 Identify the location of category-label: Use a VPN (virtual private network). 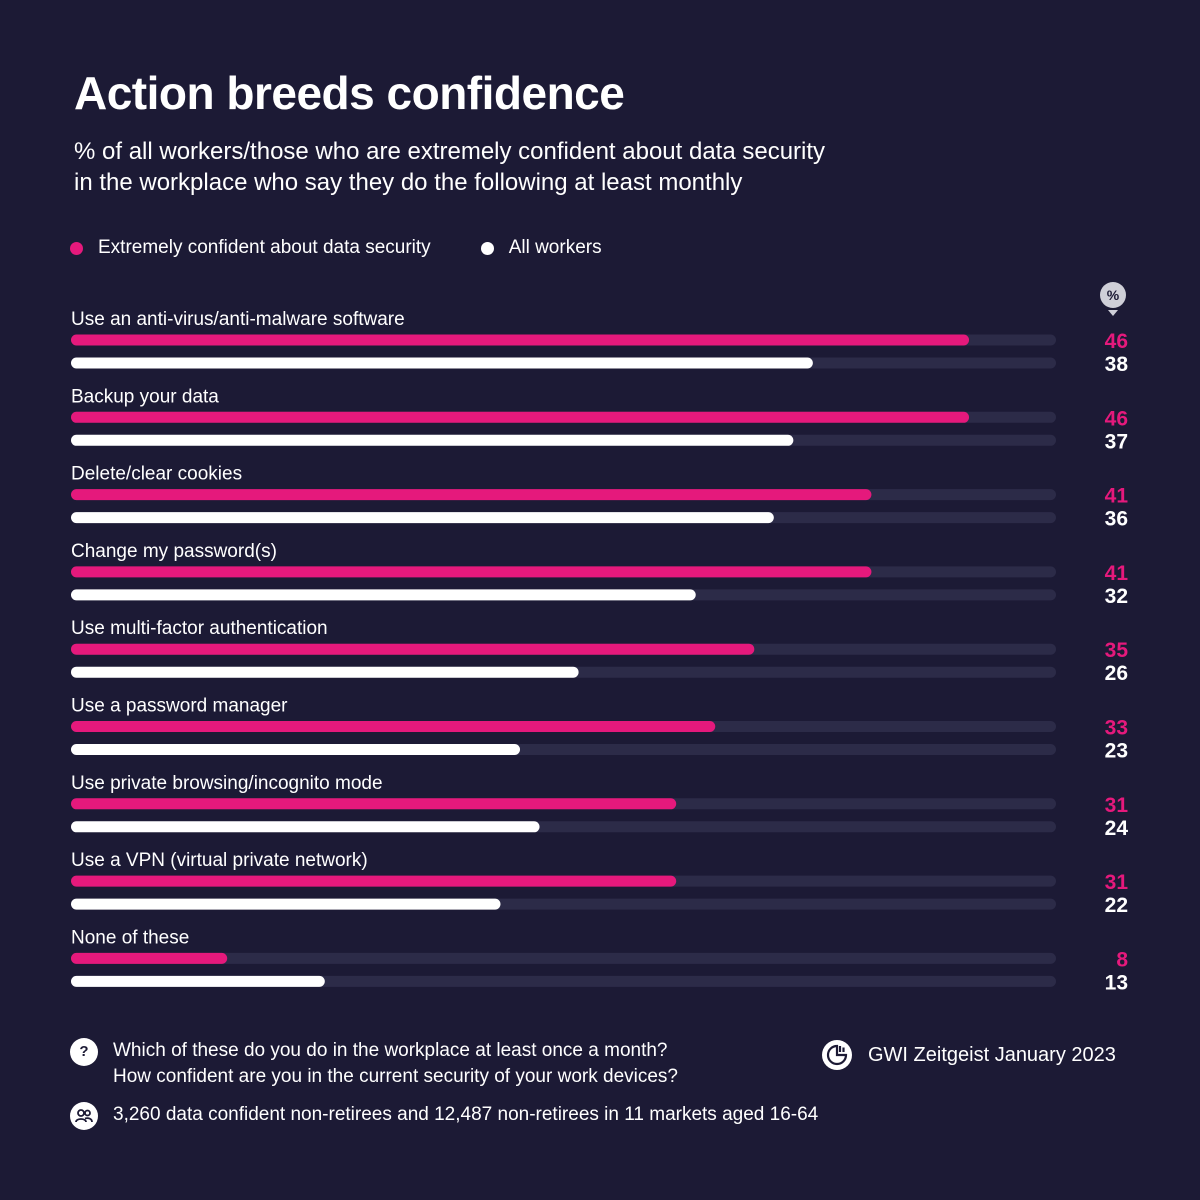
(219, 860).